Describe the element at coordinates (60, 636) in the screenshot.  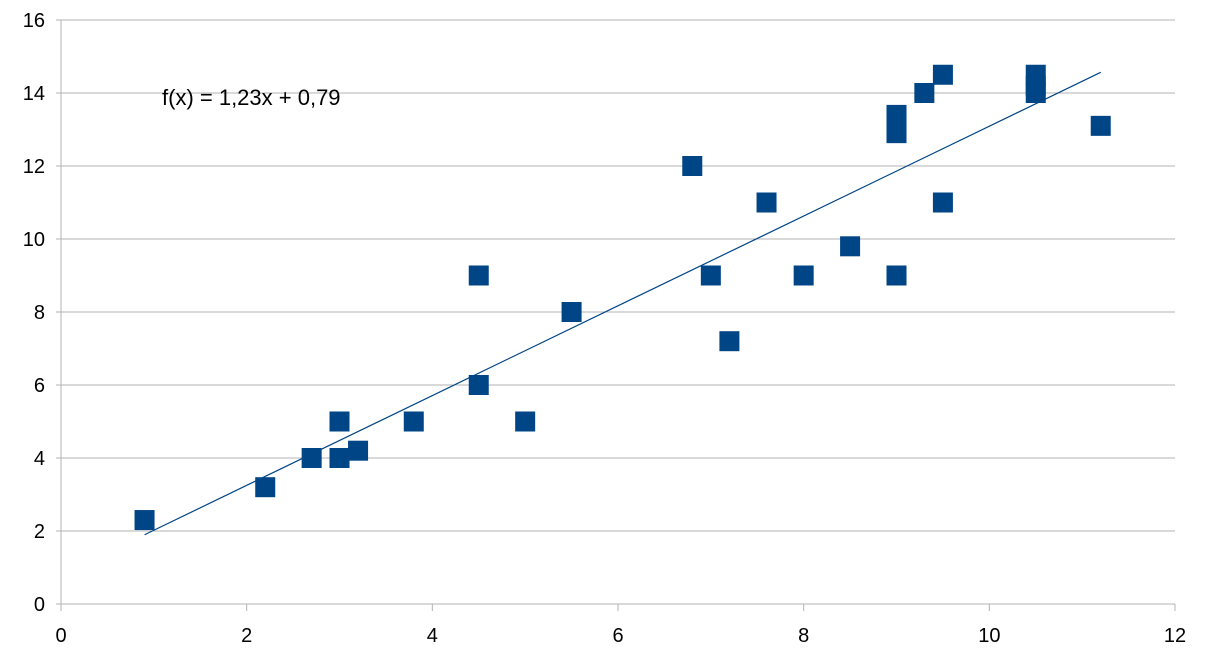
I see `x-tick-label: 0` at that location.